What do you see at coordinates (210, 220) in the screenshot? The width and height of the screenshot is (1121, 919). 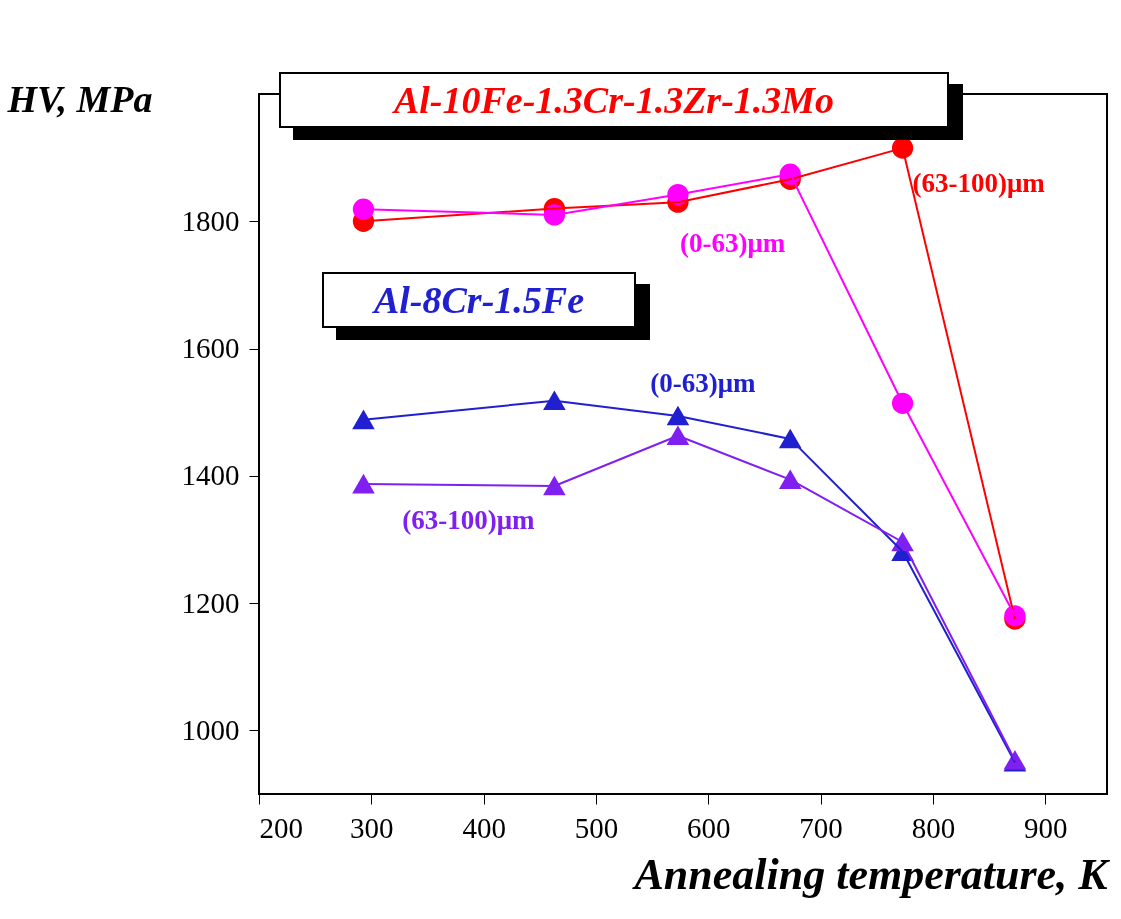 I see `y-tick-label: 1800` at bounding box center [210, 220].